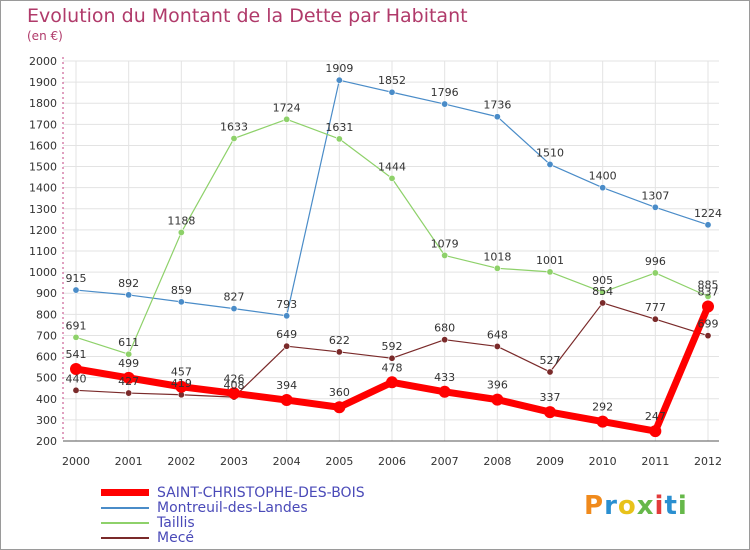  I want to click on y-tick-label: 2000, so click(43, 61).